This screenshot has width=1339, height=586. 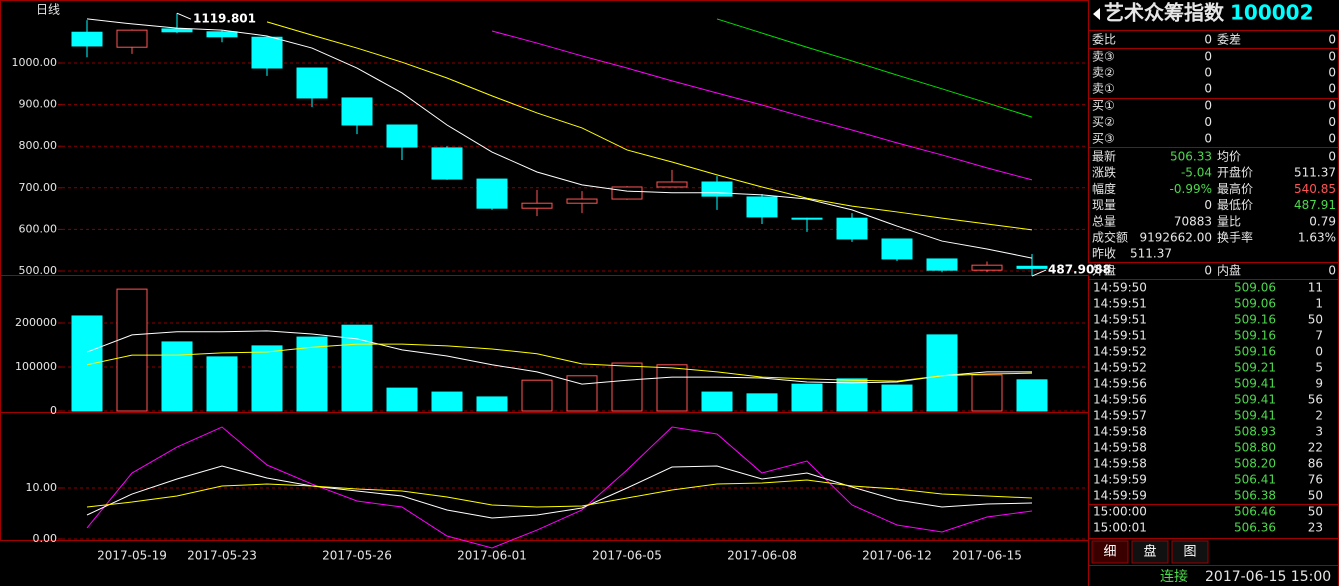 I want to click on trade-volume: 5, so click(x=1319, y=368).